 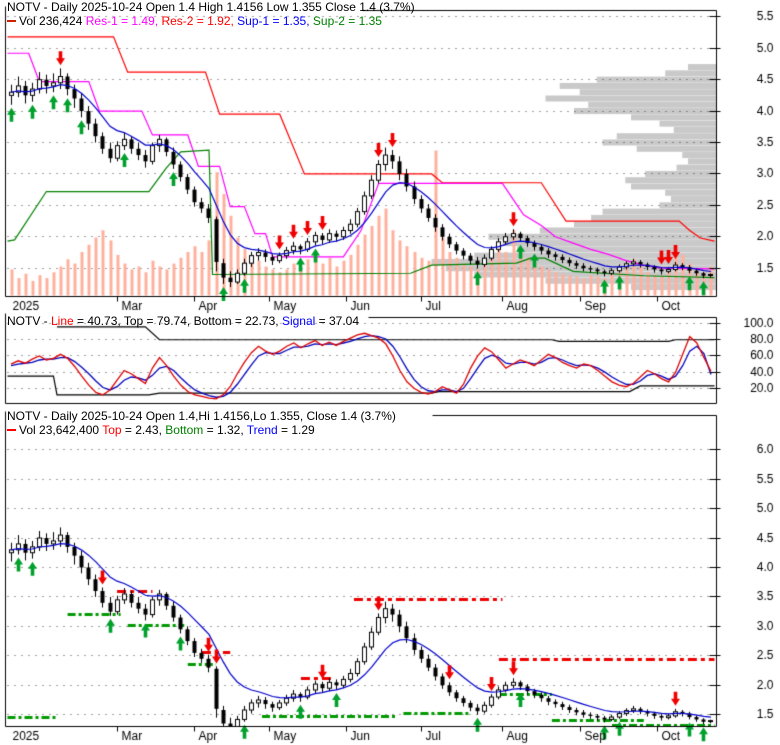 I want to click on legend-segment: = 1.29, so click(x=296, y=430).